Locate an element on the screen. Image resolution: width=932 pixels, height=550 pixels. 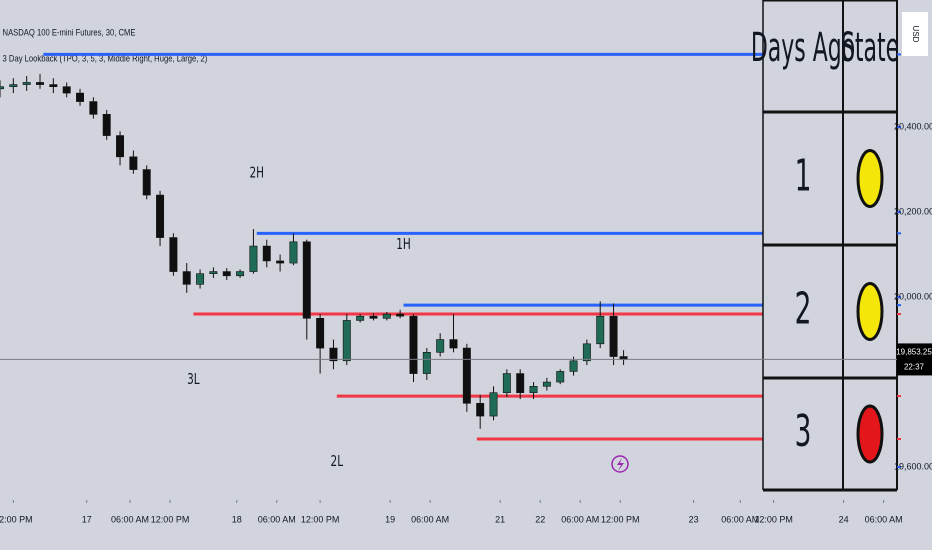
x-tick-label: 19 is located at coordinates (390, 519).